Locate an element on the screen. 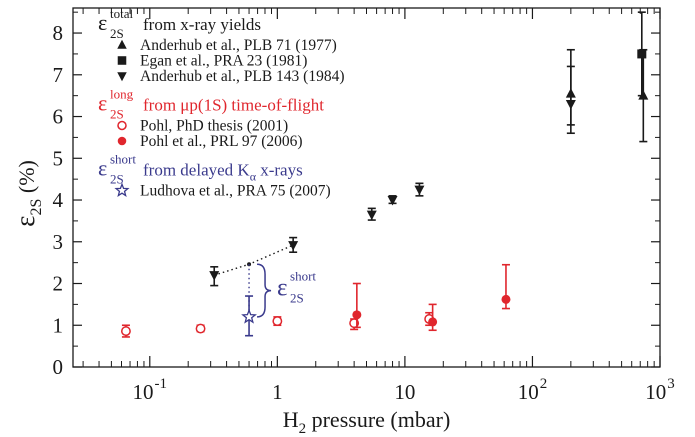  legend-group-header: ε long 2S from μp(1S) time-of-flight is located at coordinates (211, 104).